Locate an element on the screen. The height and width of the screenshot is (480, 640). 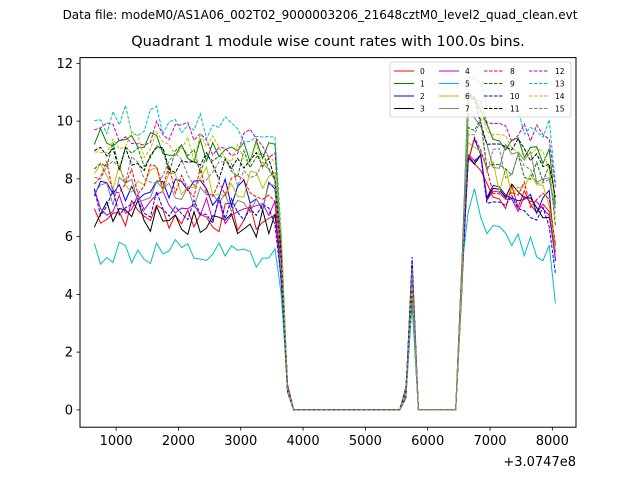
x-tick-label: 5000 is located at coordinates (365, 441).